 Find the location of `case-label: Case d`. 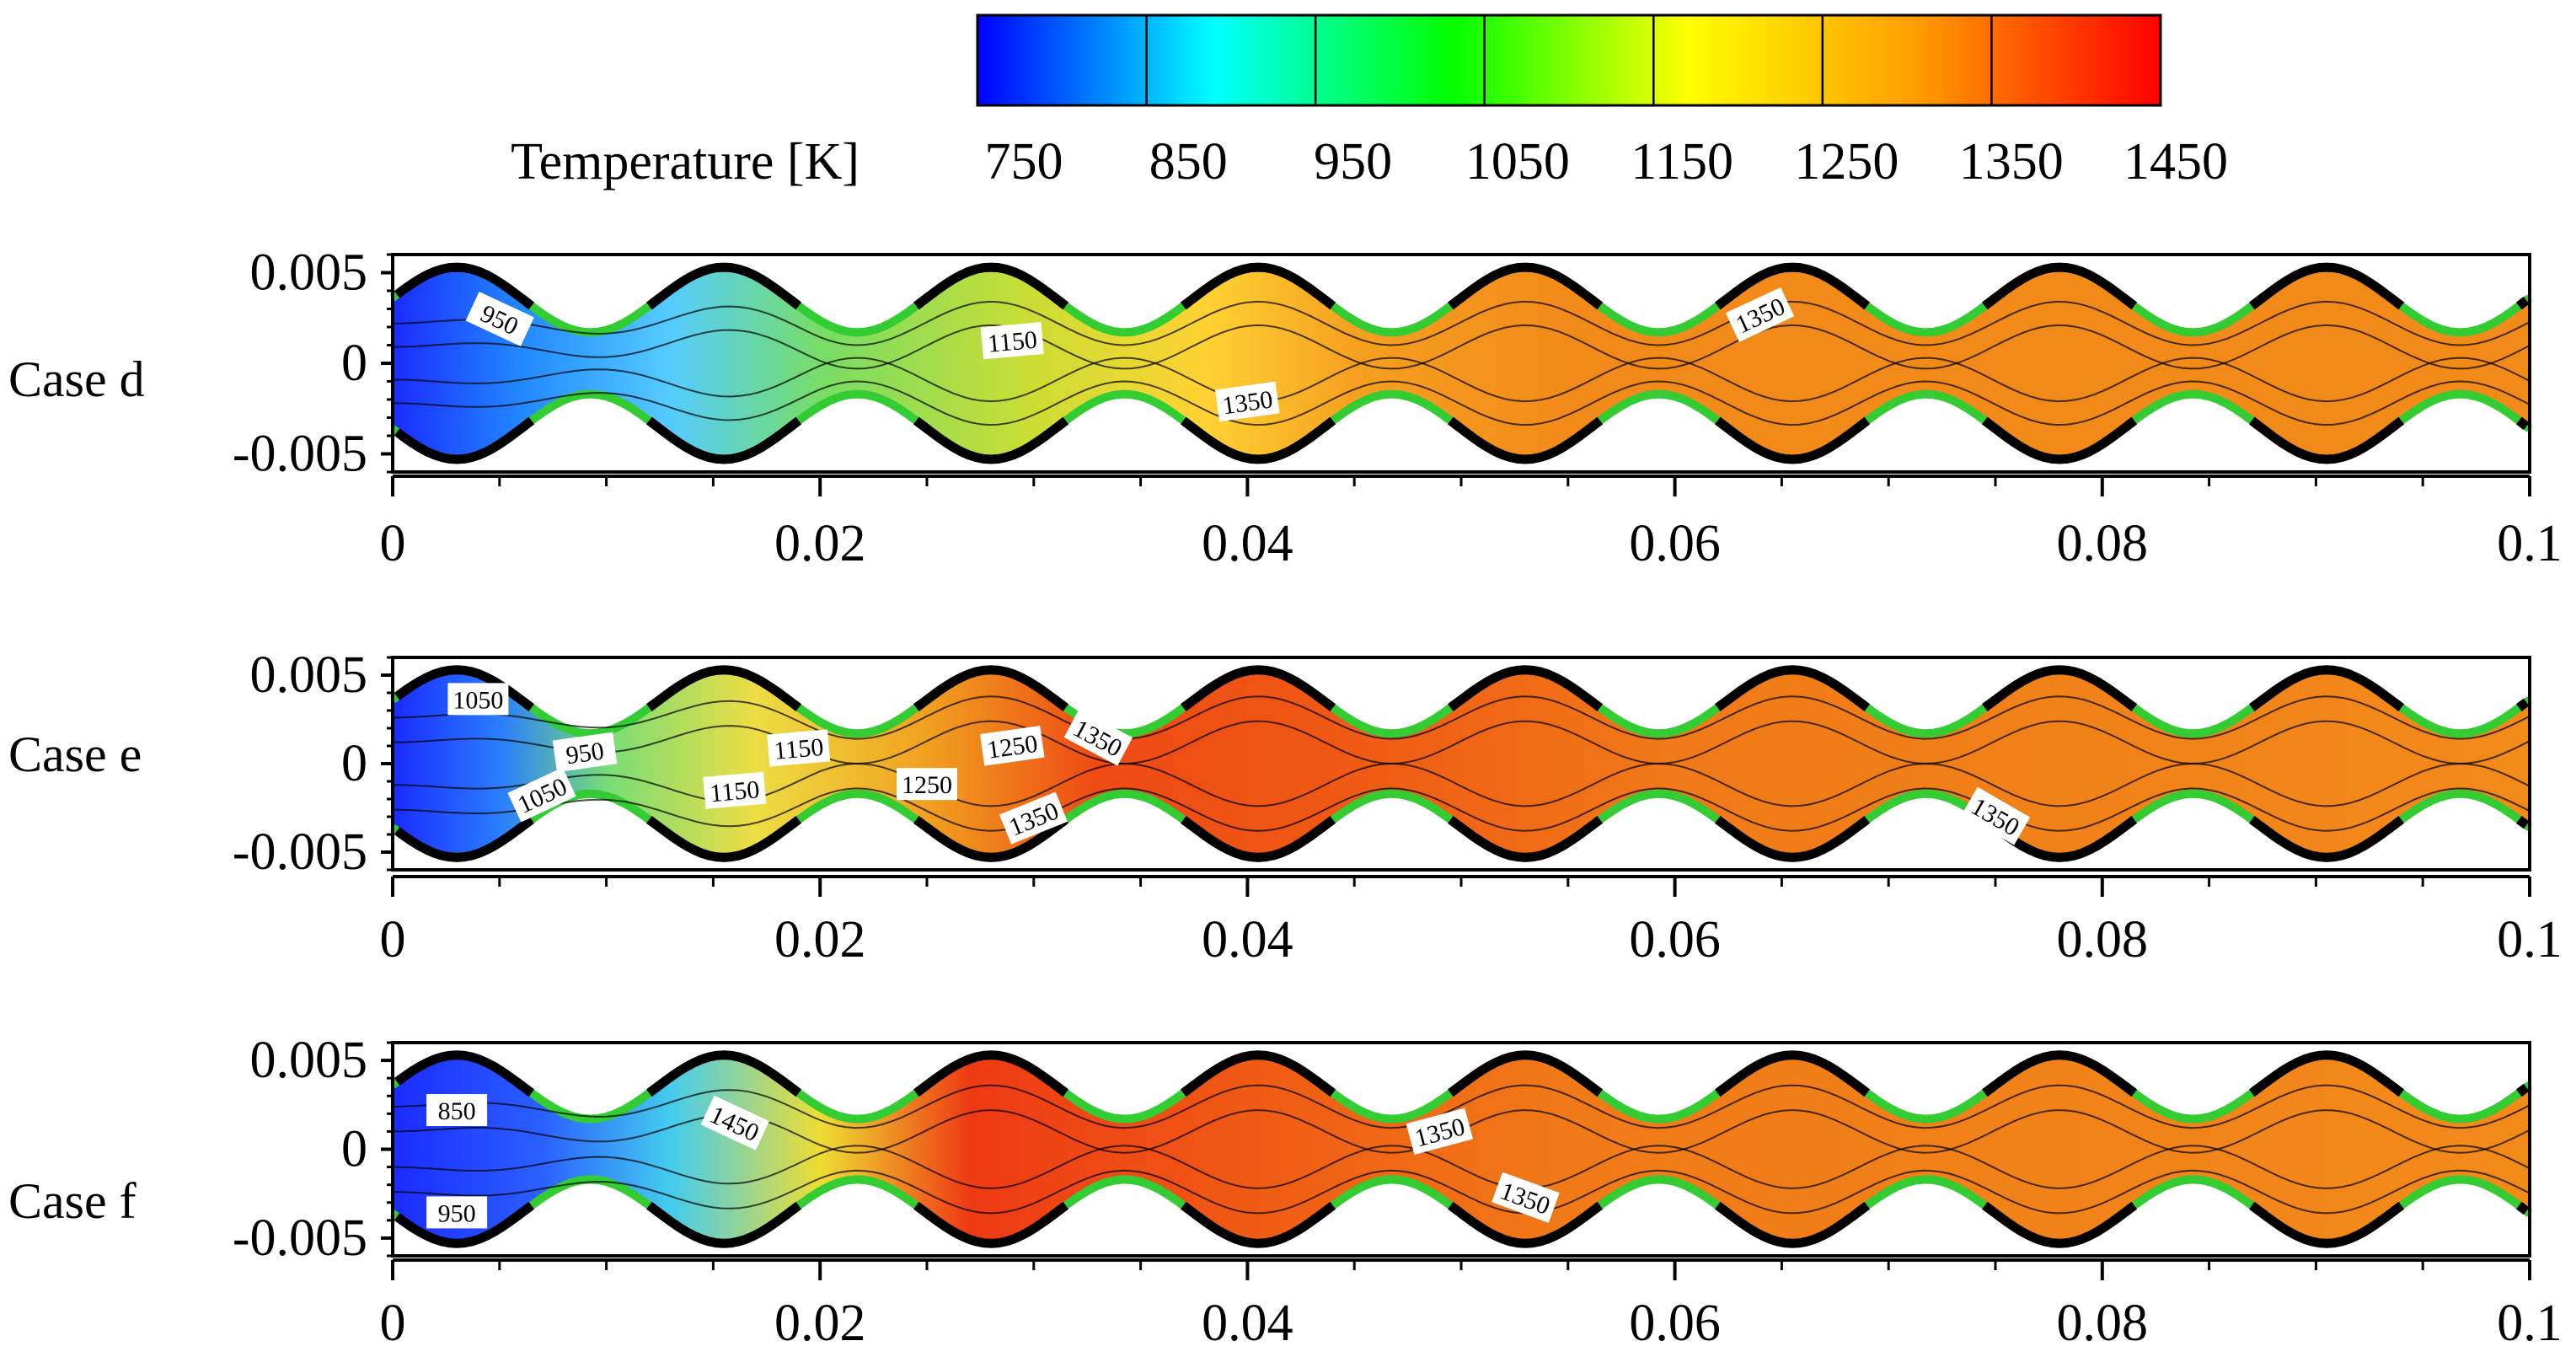

case-label: Case d is located at coordinates (77, 379).